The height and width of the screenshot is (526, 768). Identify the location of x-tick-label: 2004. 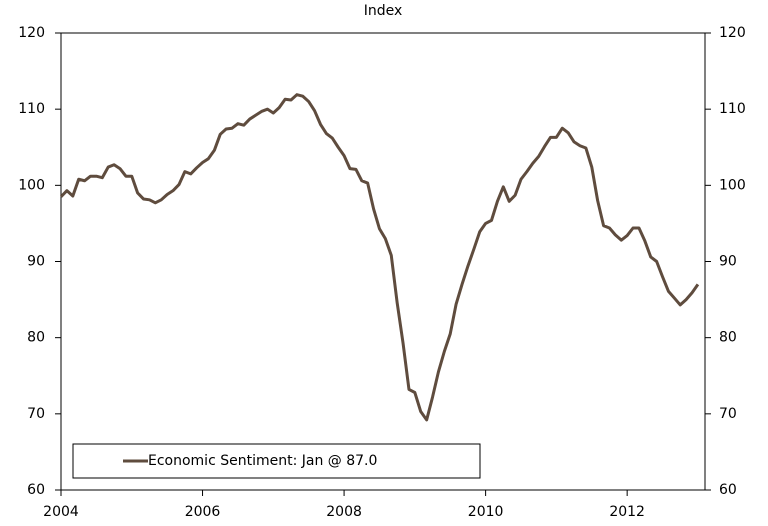
(61, 512).